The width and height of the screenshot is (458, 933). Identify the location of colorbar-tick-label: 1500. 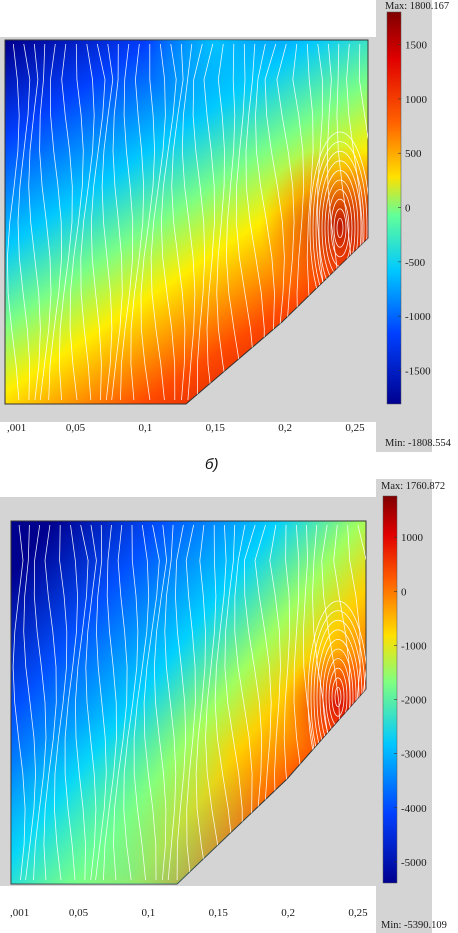
(416, 46).